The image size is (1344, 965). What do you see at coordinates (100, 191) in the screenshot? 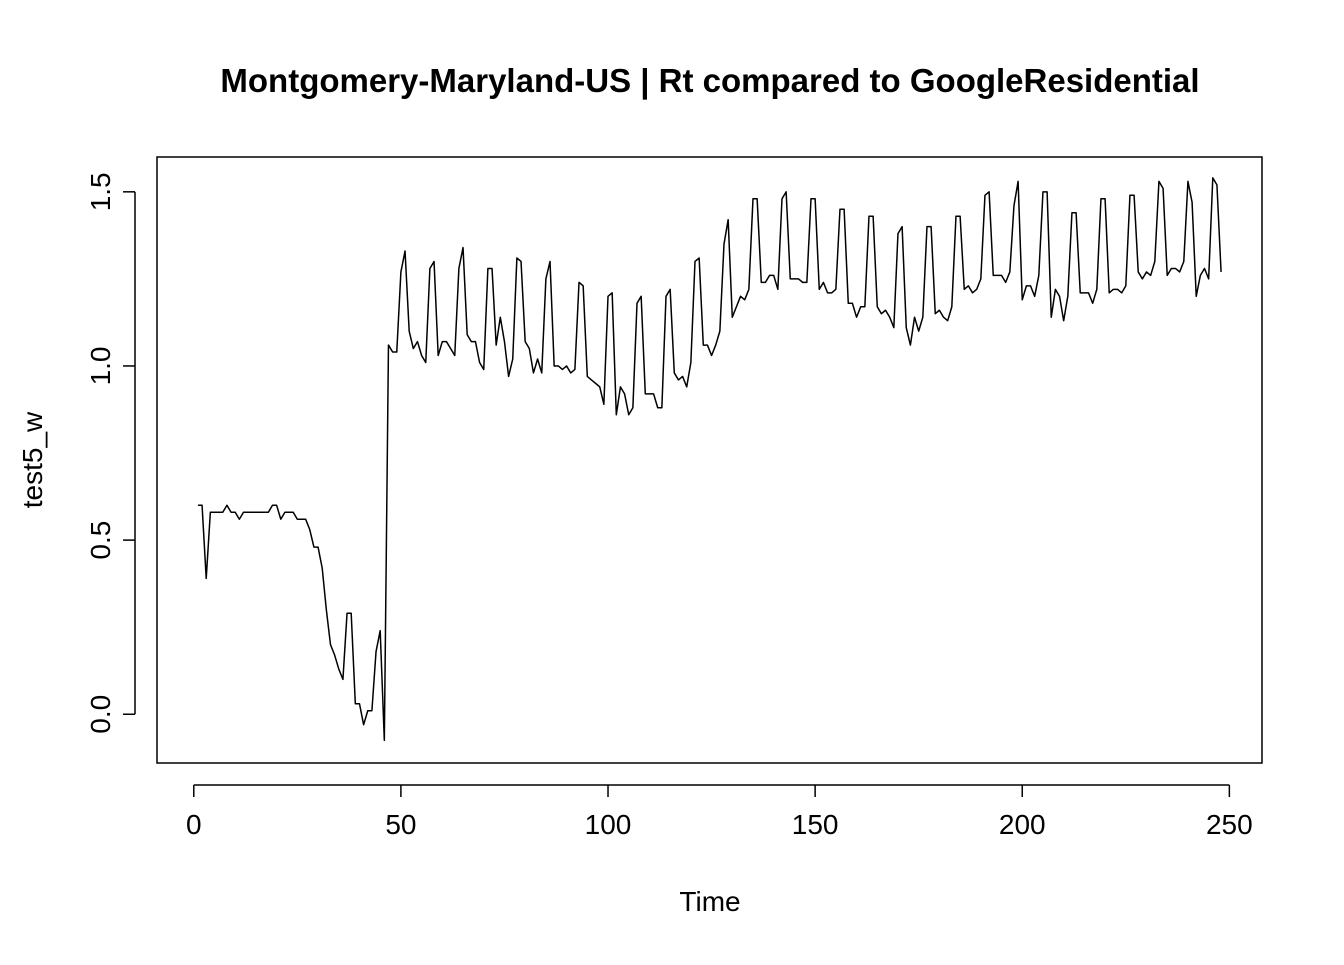
I see `y-tick-label: 1.5` at bounding box center [100, 191].